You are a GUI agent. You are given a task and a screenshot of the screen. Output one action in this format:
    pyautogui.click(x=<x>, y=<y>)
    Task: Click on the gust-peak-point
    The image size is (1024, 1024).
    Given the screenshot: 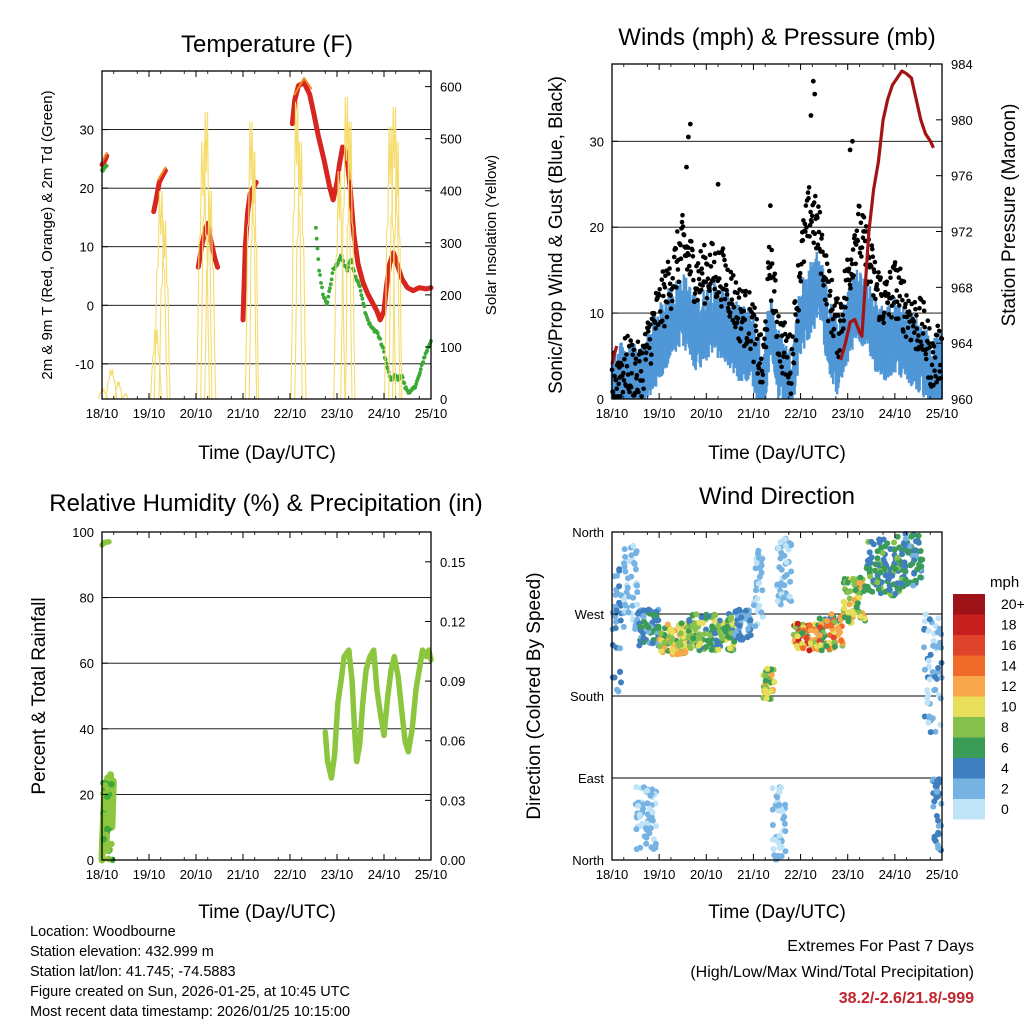 What is the action you would take?
    pyautogui.click(x=811, y=115)
    